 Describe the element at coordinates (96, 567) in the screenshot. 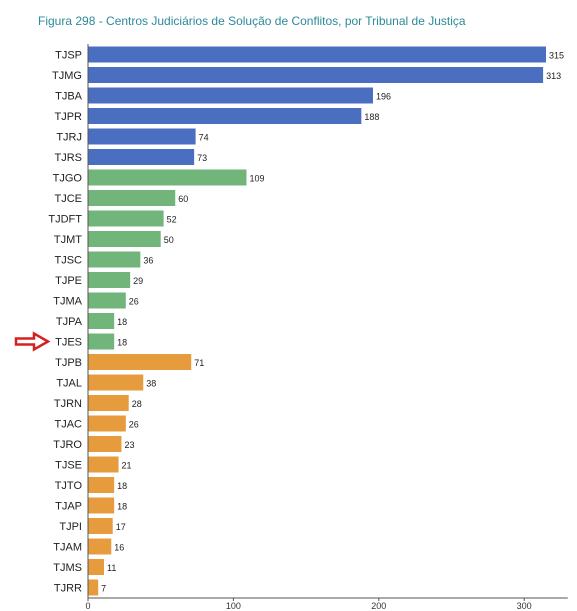

I see `bar-tjms` at that location.